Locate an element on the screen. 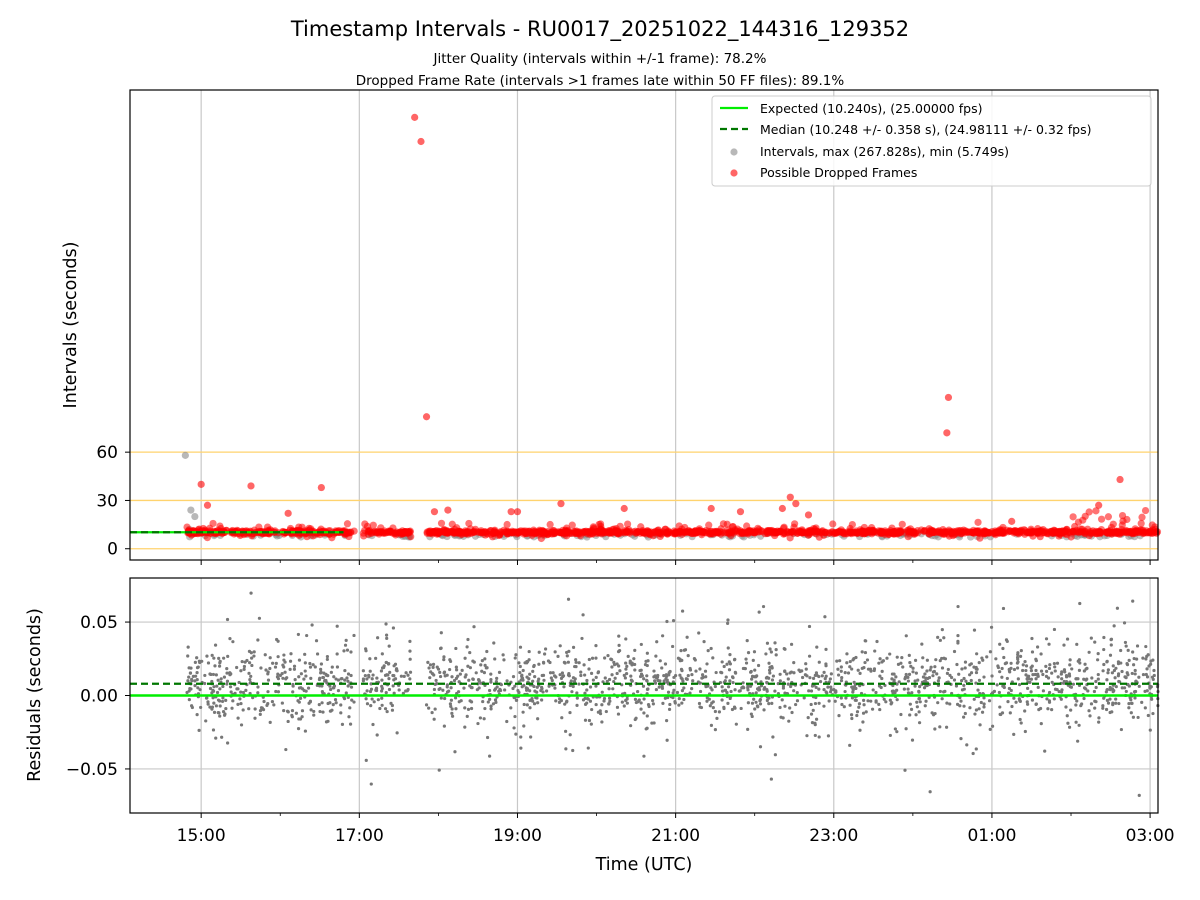  x-tick-label: 17:00 is located at coordinates (359, 836).